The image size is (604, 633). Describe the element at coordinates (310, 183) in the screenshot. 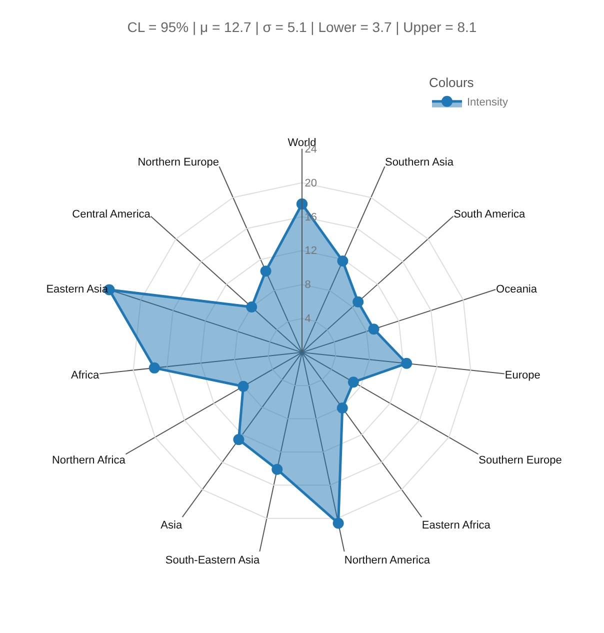

I see `y-tick-label: 20` at that location.